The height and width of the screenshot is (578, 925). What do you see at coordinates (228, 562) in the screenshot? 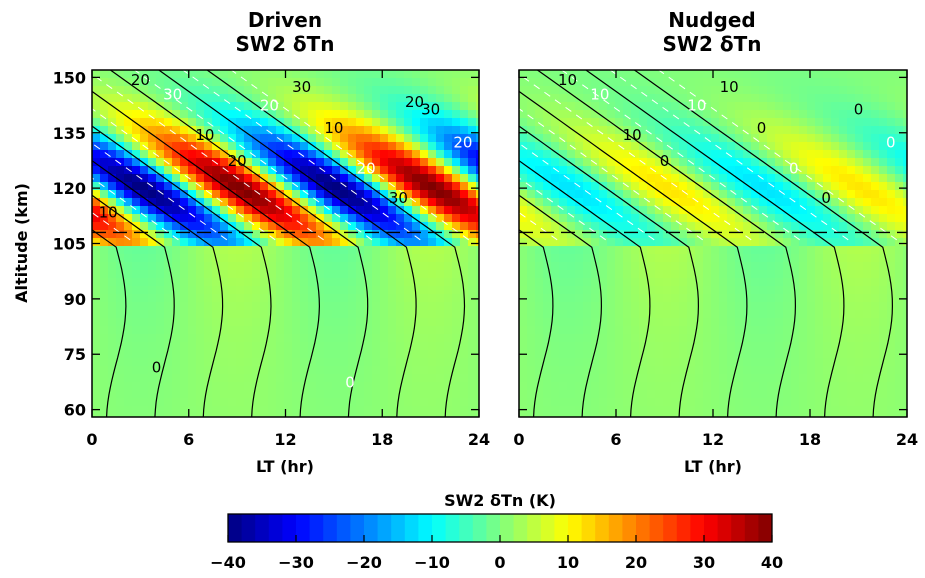
I see `colorbar-tick-label: −40` at bounding box center [228, 562].